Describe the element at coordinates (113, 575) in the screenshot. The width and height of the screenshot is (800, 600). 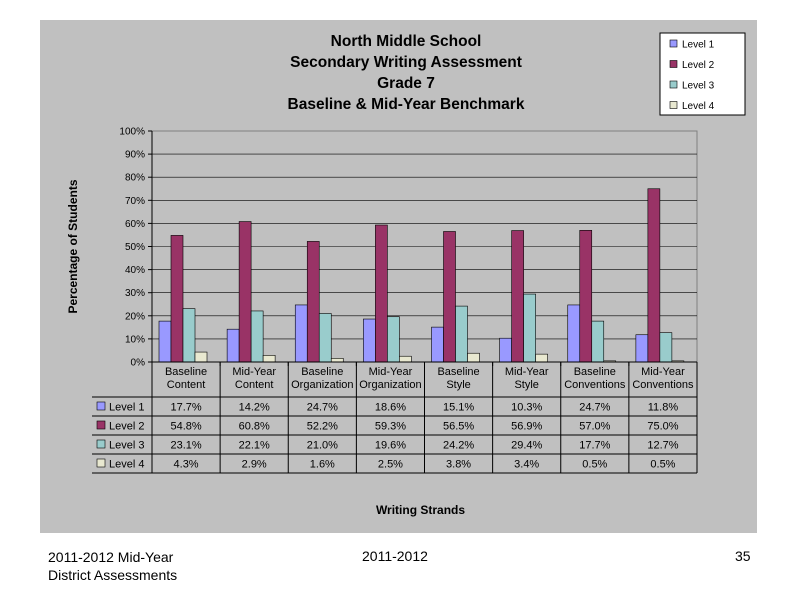
I see `footer-left-line2: District Assessments` at that location.